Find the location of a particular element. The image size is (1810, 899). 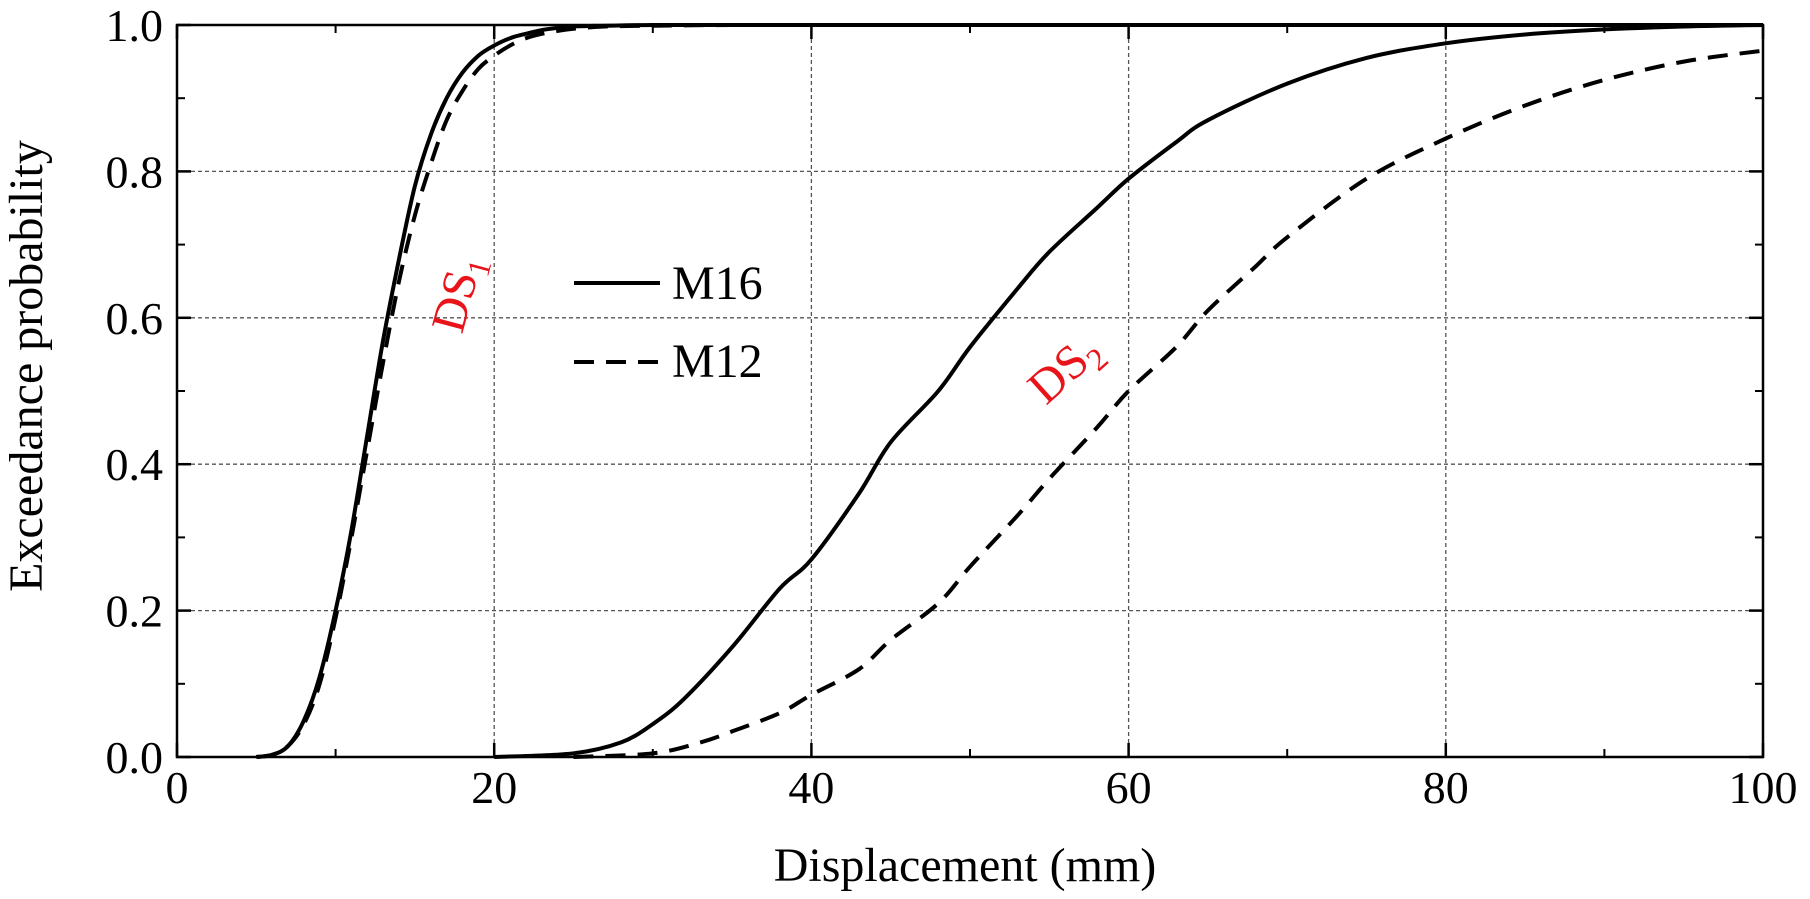

x-tick-label: 40 is located at coordinates (811, 787).